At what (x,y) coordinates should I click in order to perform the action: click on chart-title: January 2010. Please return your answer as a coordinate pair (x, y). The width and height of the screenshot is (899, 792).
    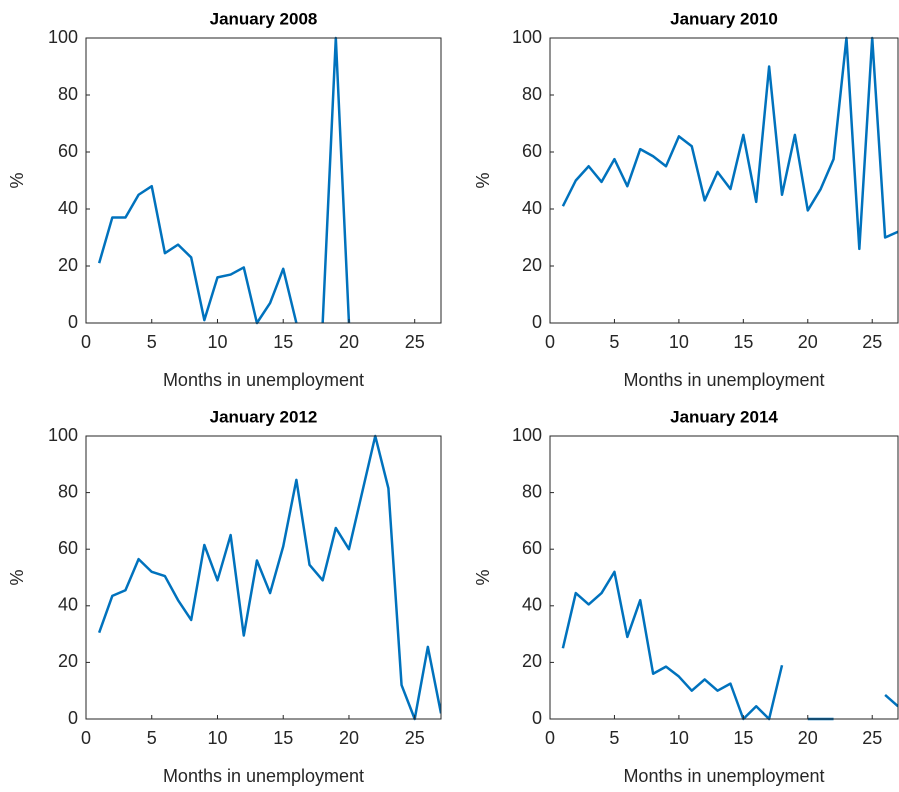
    Looking at the image, I should click on (724, 18).